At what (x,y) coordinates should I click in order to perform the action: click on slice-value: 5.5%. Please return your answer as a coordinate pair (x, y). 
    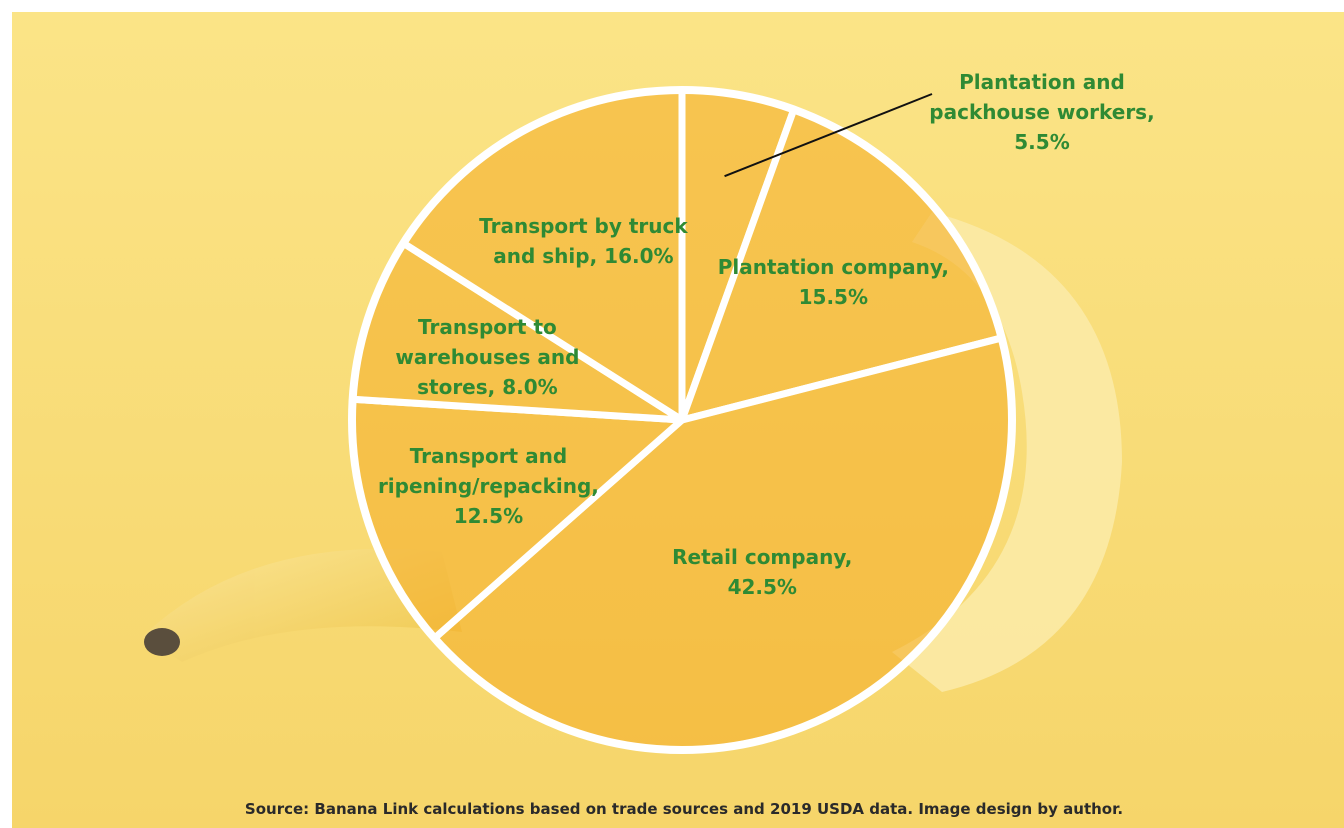
    Looking at the image, I should click on (1042, 142).